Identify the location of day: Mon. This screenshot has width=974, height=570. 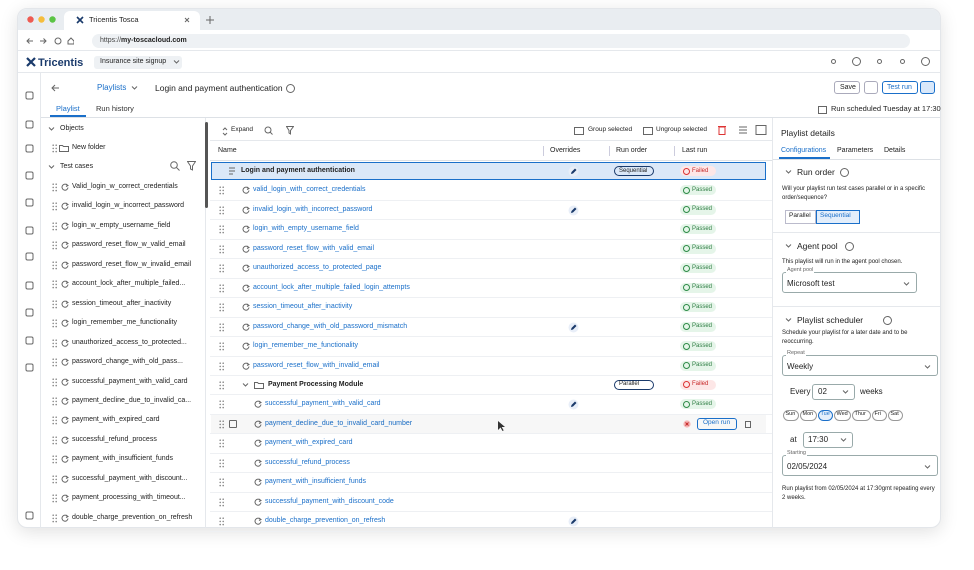
(808, 413).